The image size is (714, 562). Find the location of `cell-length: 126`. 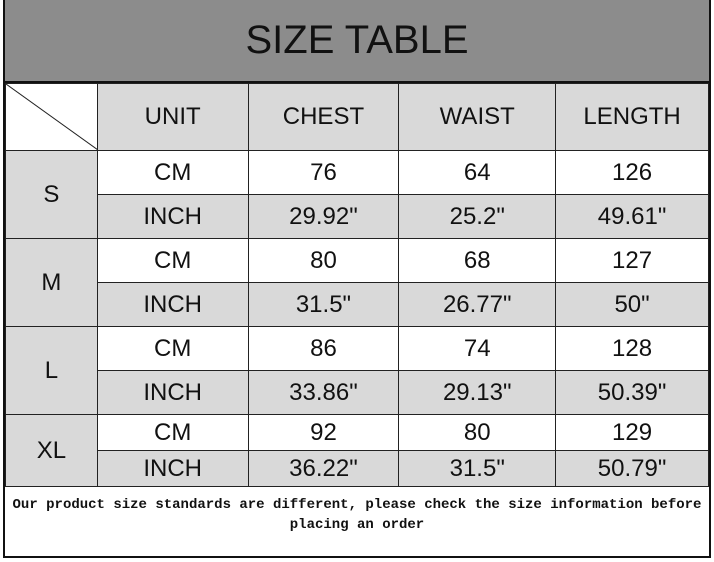

cell-length: 126 is located at coordinates (632, 172).